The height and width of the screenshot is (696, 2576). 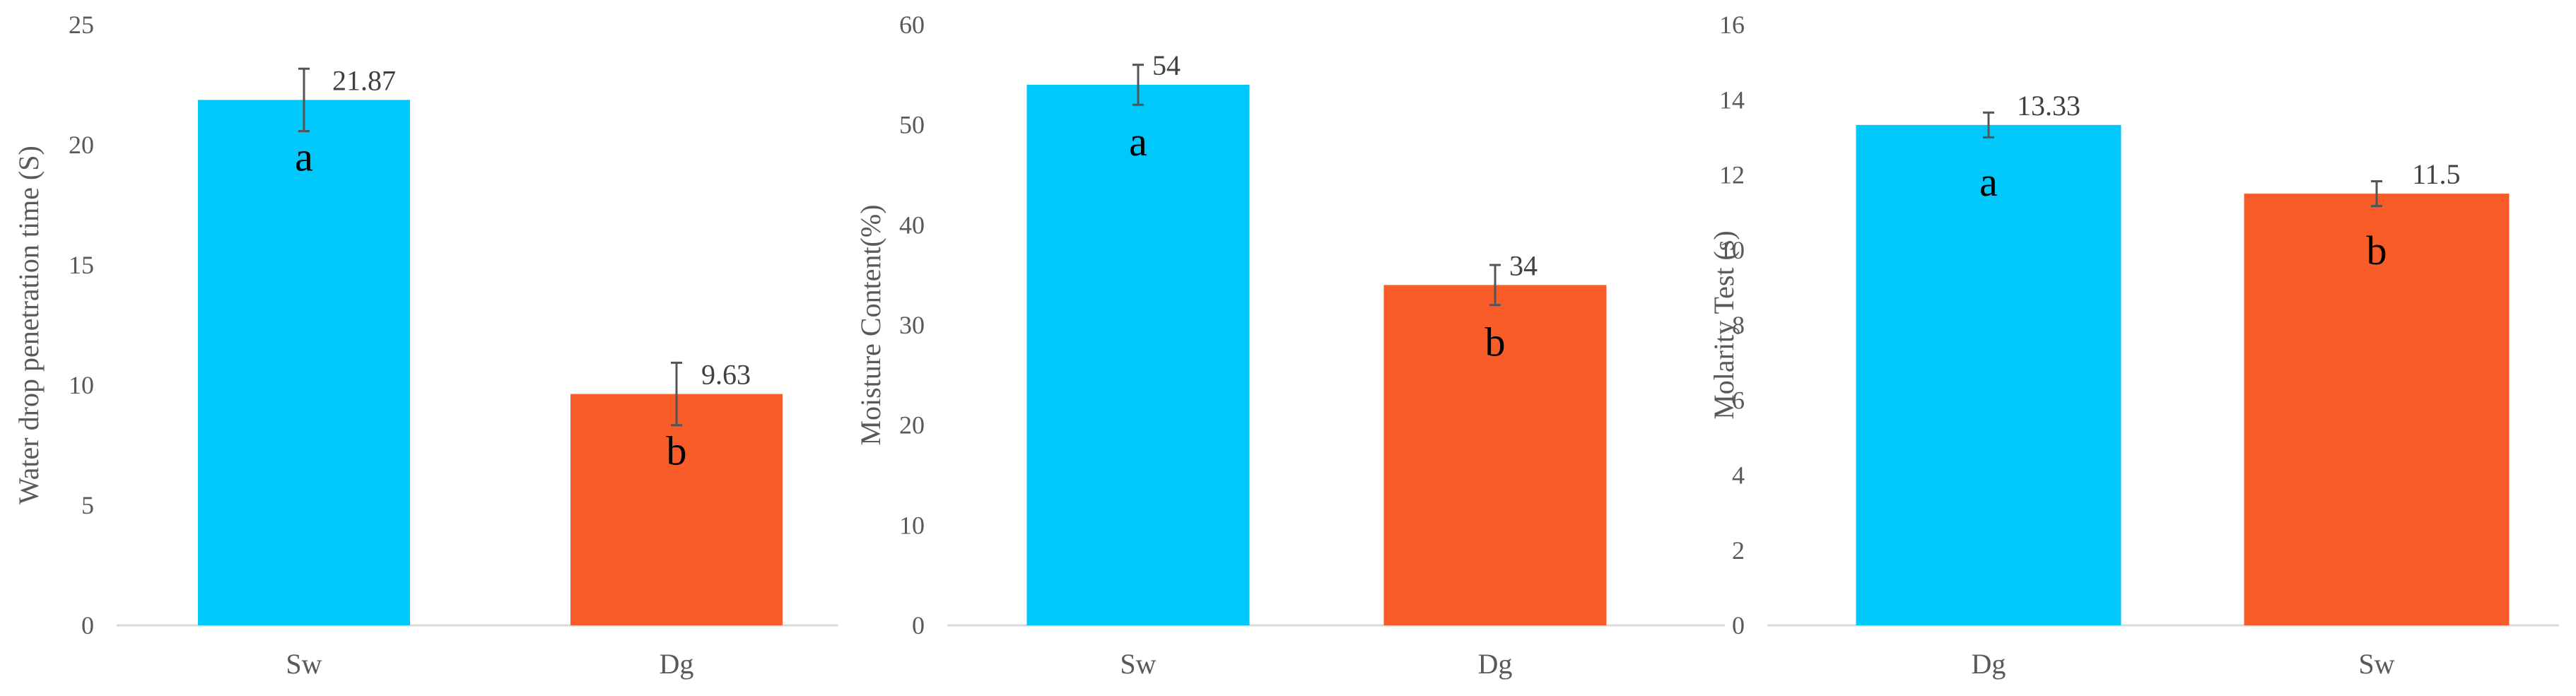 What do you see at coordinates (82, 265) in the screenshot?
I see `y-tick-label: 15` at bounding box center [82, 265].